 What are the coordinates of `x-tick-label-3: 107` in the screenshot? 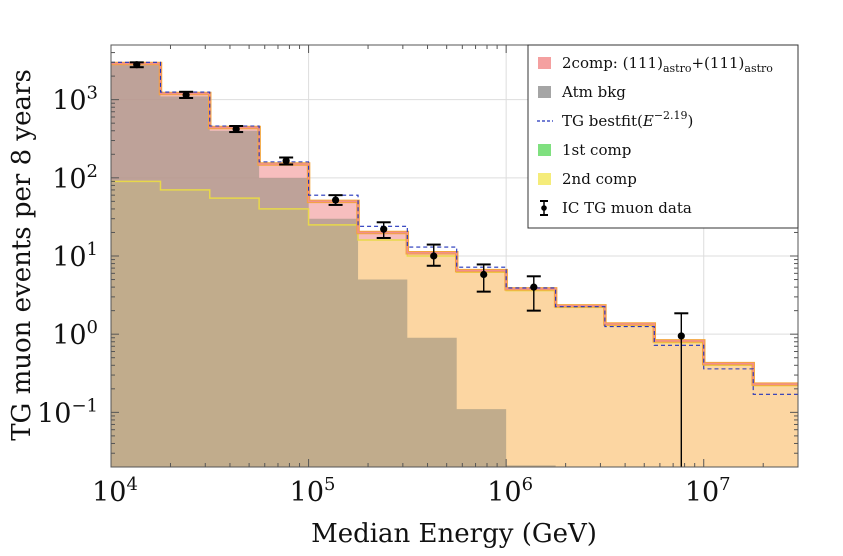 It's located at (708, 491).